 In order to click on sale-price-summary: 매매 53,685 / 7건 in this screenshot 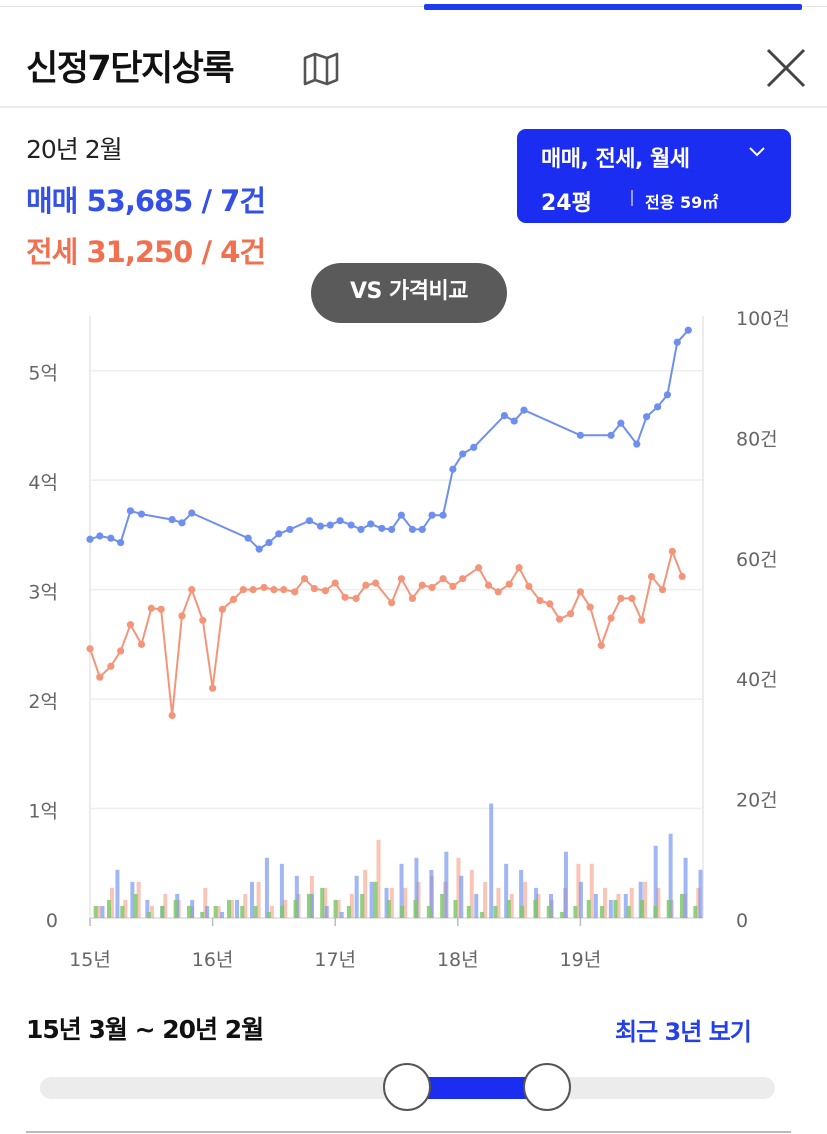, I will do `click(146, 201)`.